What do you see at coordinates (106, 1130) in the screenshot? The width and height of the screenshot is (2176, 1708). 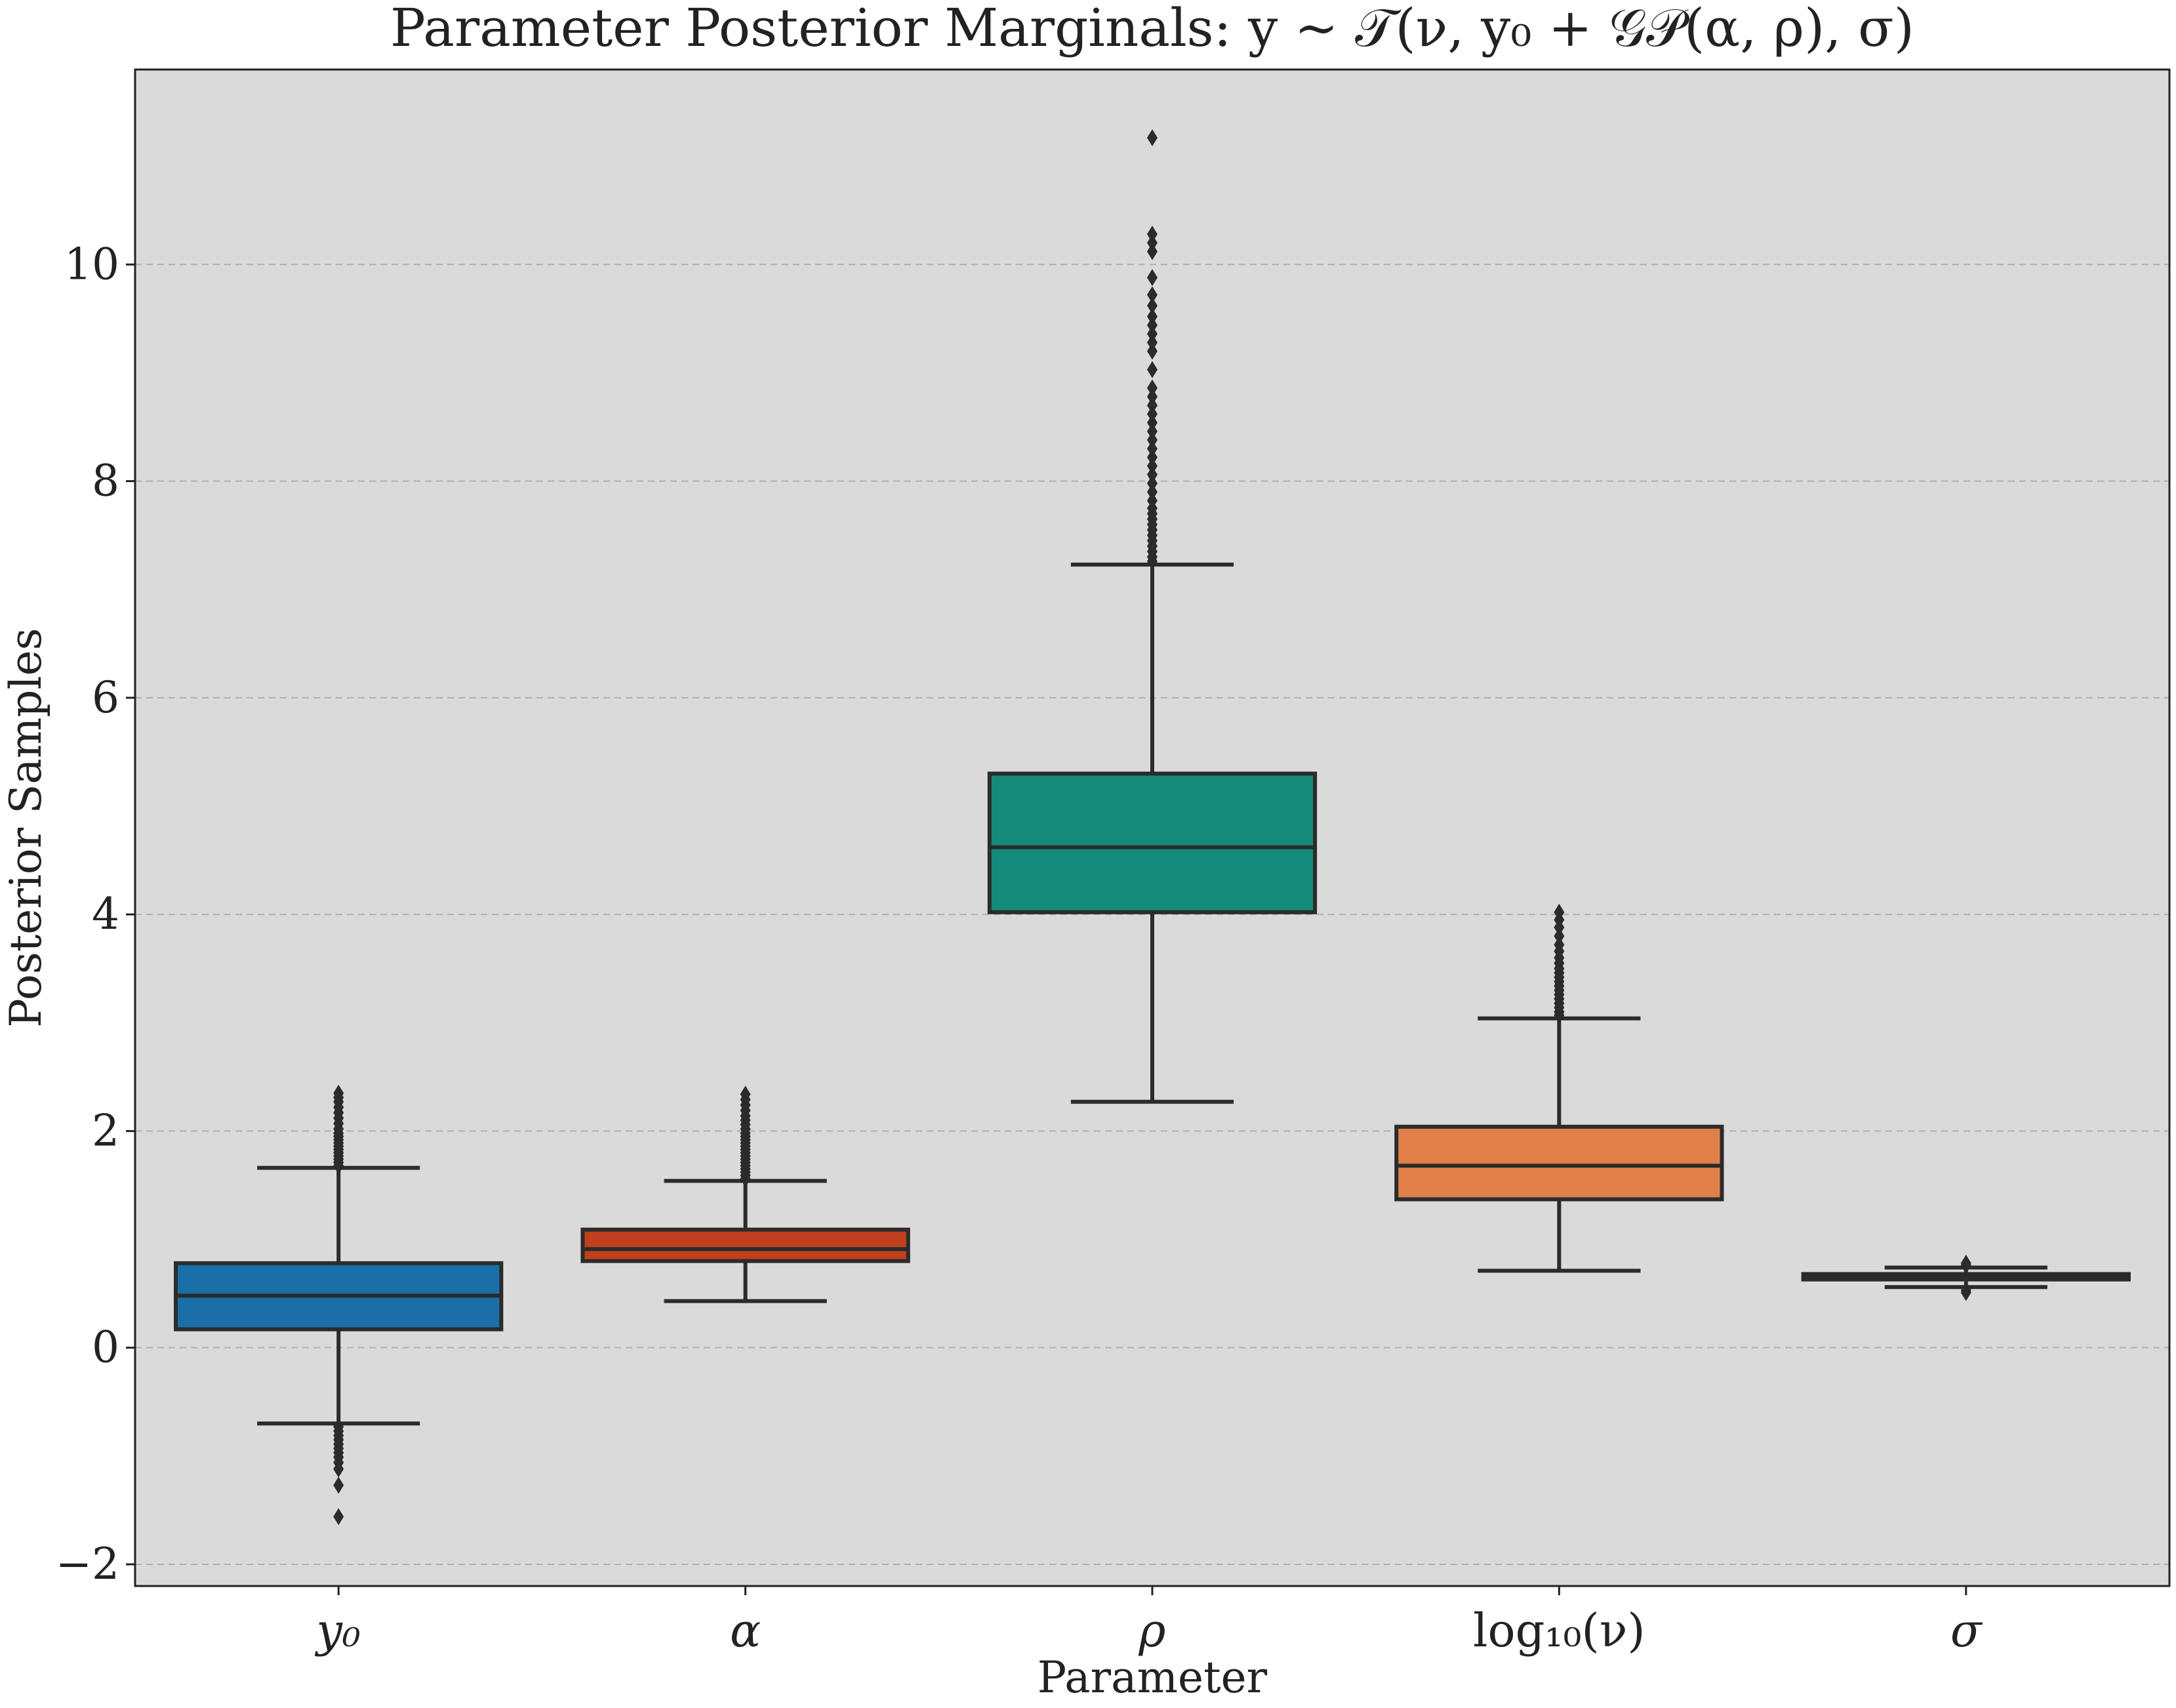 I see `y-tick-label: 2` at bounding box center [106, 1130].